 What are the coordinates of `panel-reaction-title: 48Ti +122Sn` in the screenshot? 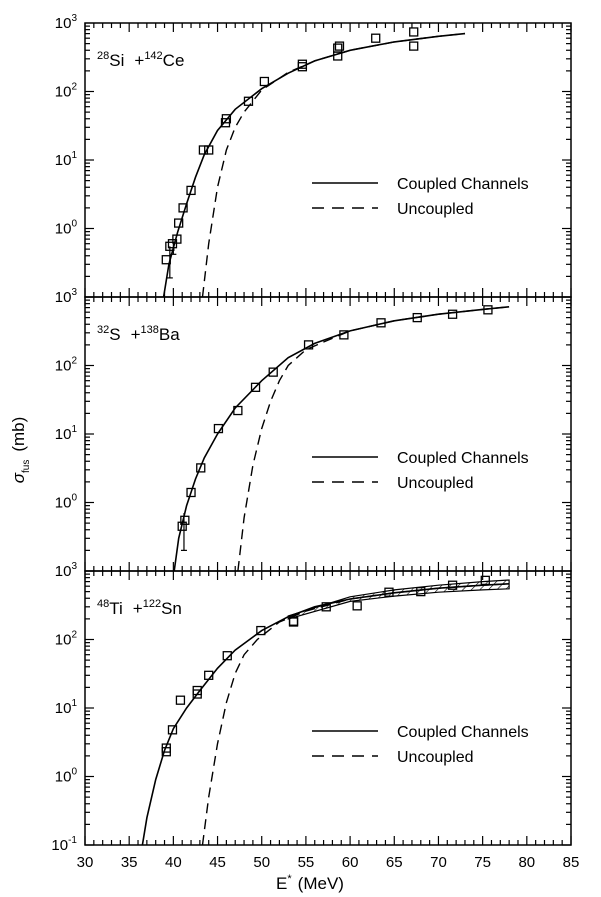 It's located at (139, 608).